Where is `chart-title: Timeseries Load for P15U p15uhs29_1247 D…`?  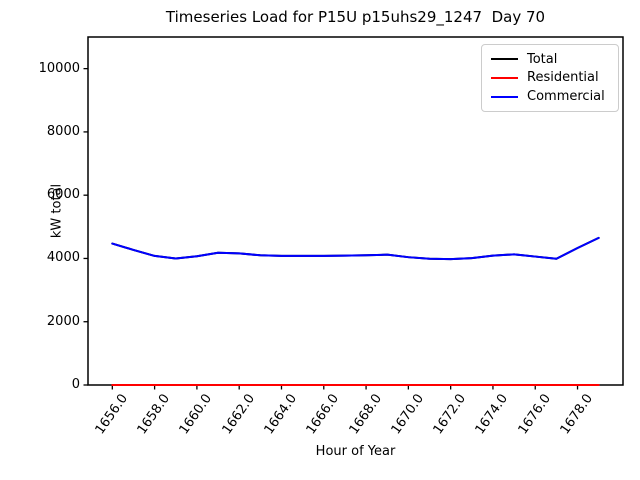 chart-title: Timeseries Load for P15U p15uhs29_1247 D… is located at coordinates (355, 17).